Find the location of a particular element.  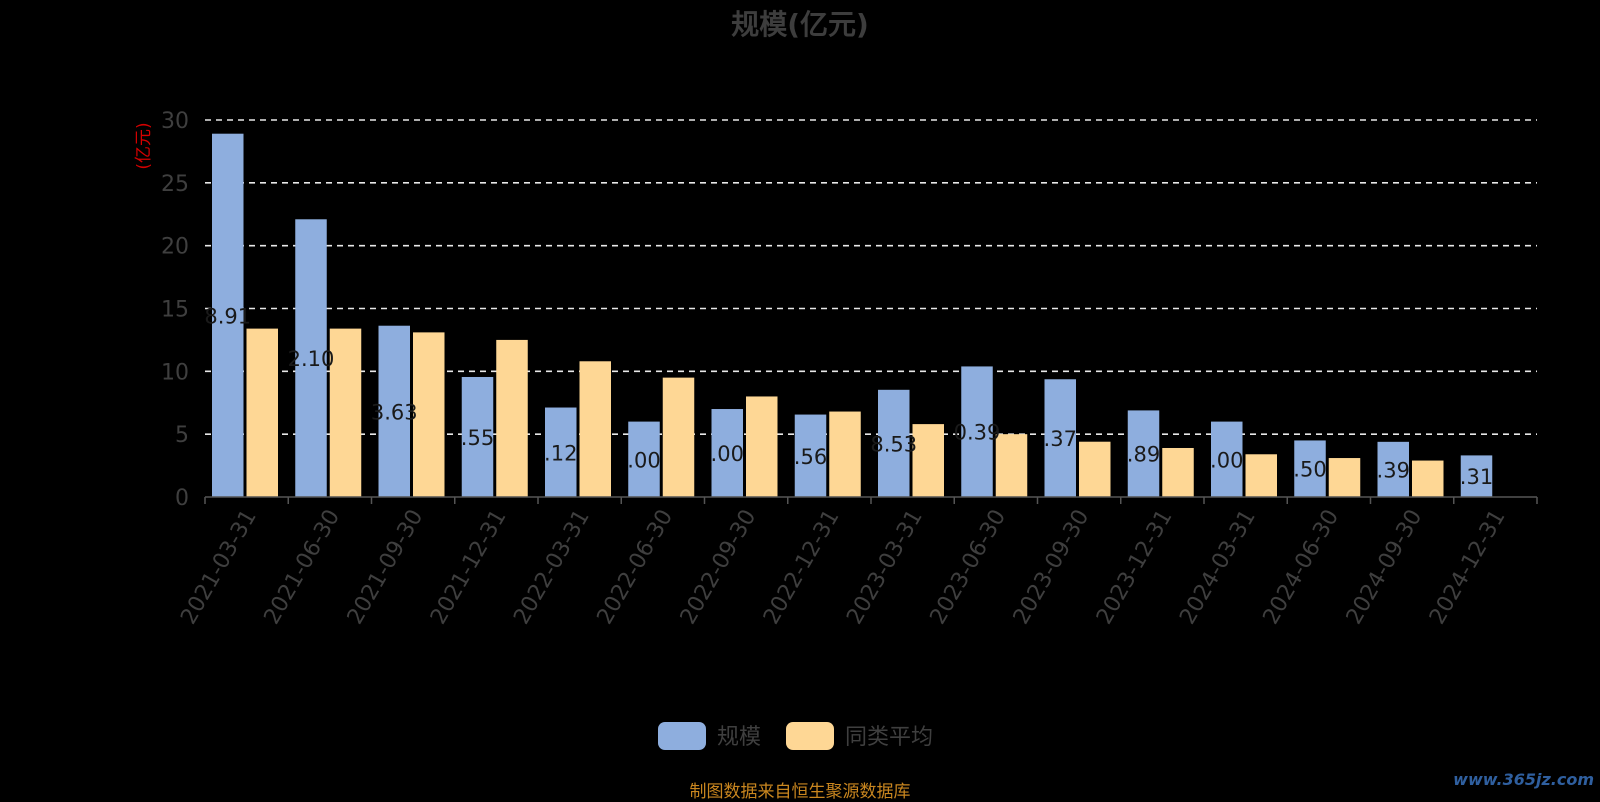

bar-data-label: .37 is located at coordinates (1060, 439).